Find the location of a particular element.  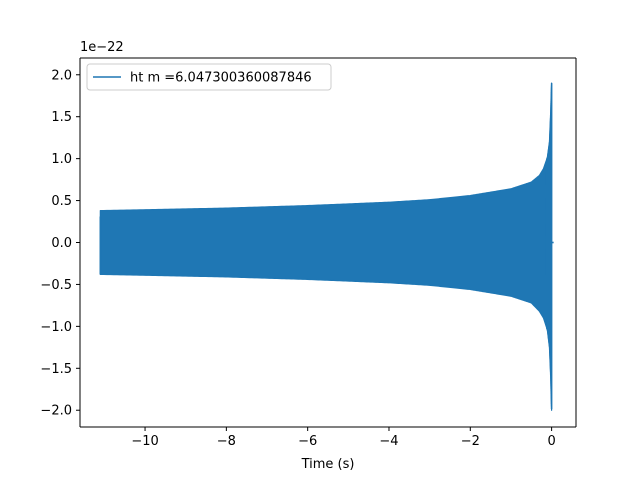

y-tick-label: −1.0 is located at coordinates (56, 327).